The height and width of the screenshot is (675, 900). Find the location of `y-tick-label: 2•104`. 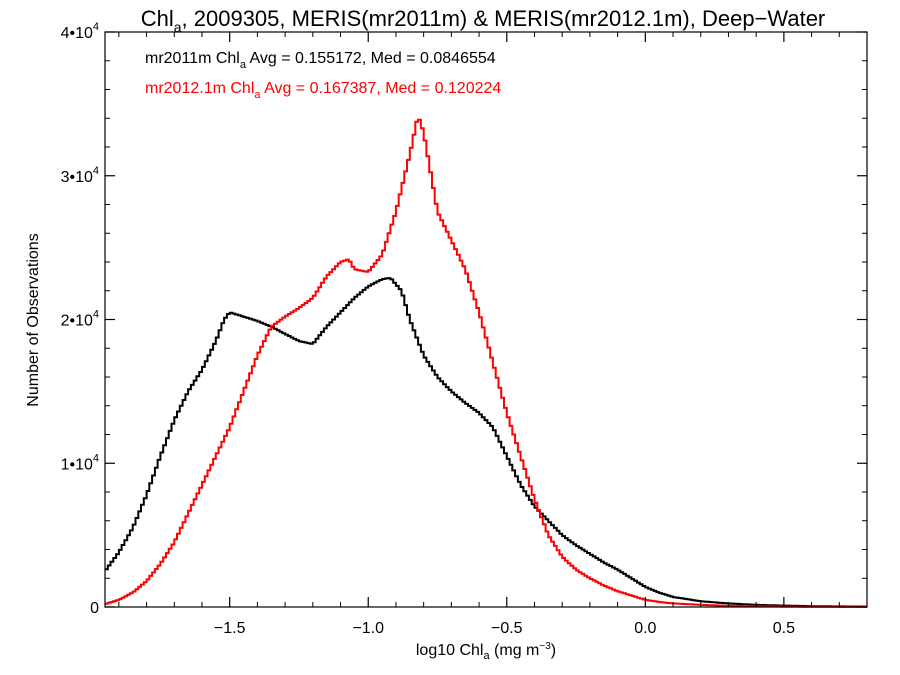

y-tick-label: 2•104 is located at coordinates (80, 319).